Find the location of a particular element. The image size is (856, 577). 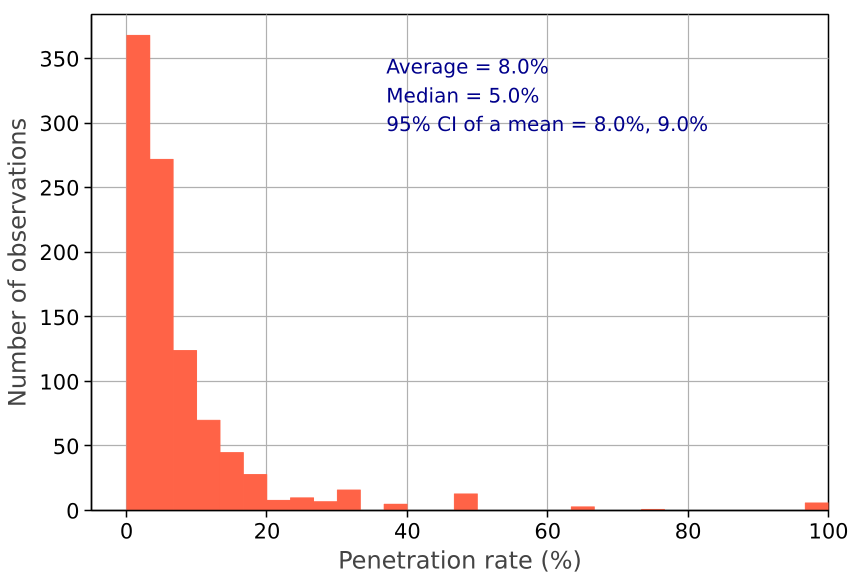

y-tick-label: 300 is located at coordinates (59, 124).